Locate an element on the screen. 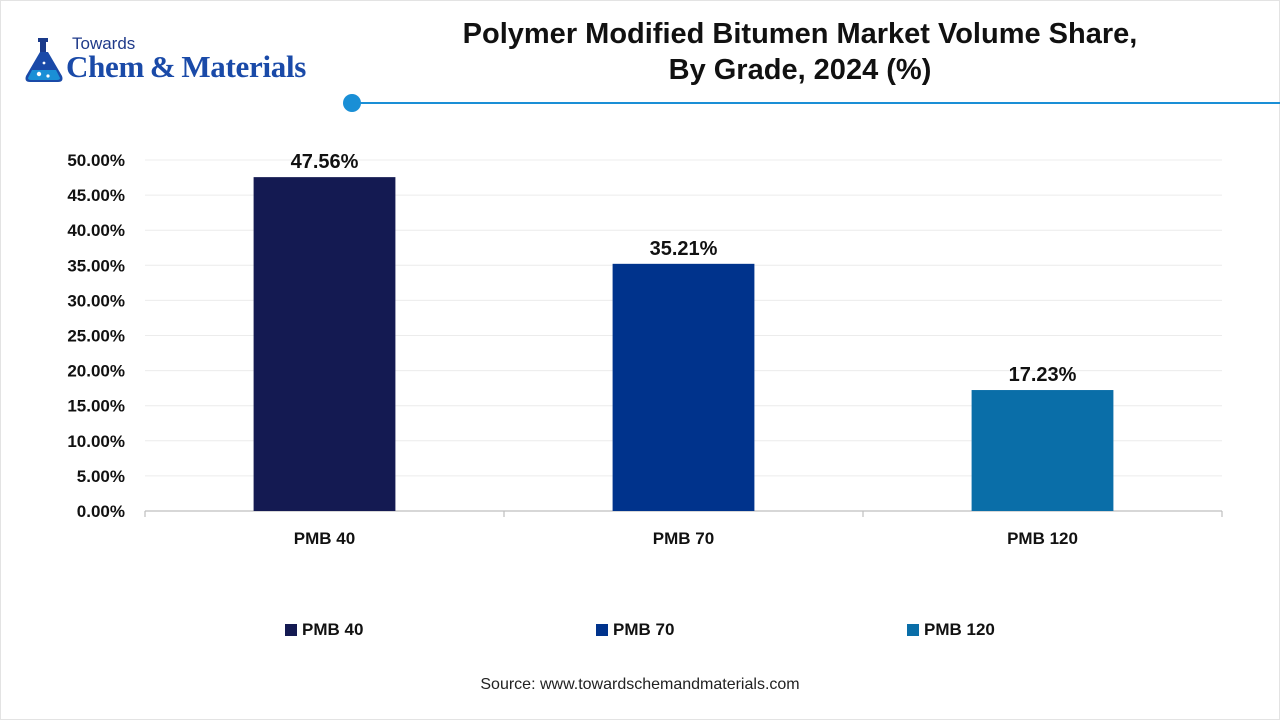  y-tick-label: 25.00% is located at coordinates (96, 336).